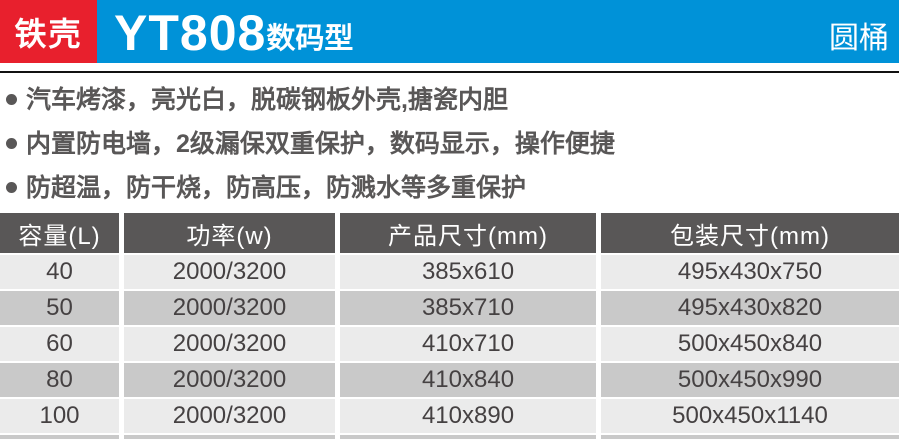 Image resolution: width=899 pixels, height=439 pixels. I want to click on feature-item: 内置防电墙，2级漏保双重保护，数码显示，操作便捷, so click(452, 142).